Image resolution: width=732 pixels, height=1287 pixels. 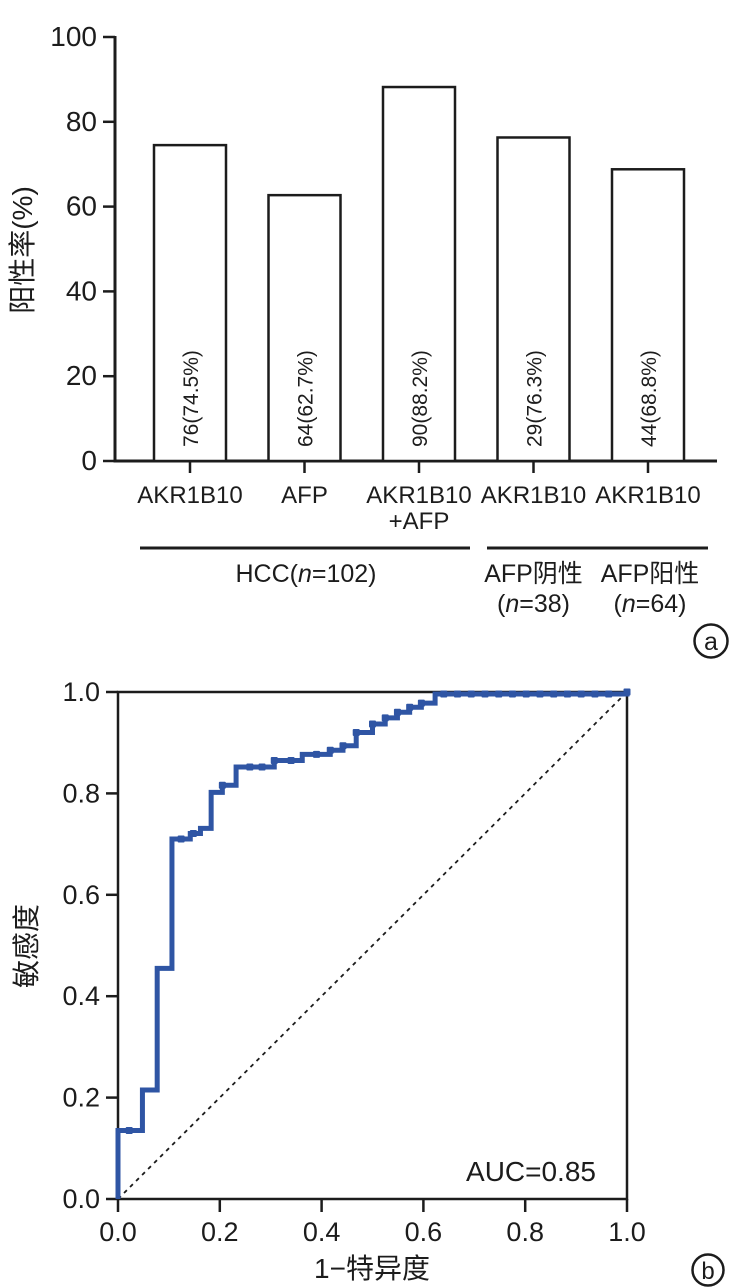 I want to click on y-tick-label: 100, so click(x=73, y=36).